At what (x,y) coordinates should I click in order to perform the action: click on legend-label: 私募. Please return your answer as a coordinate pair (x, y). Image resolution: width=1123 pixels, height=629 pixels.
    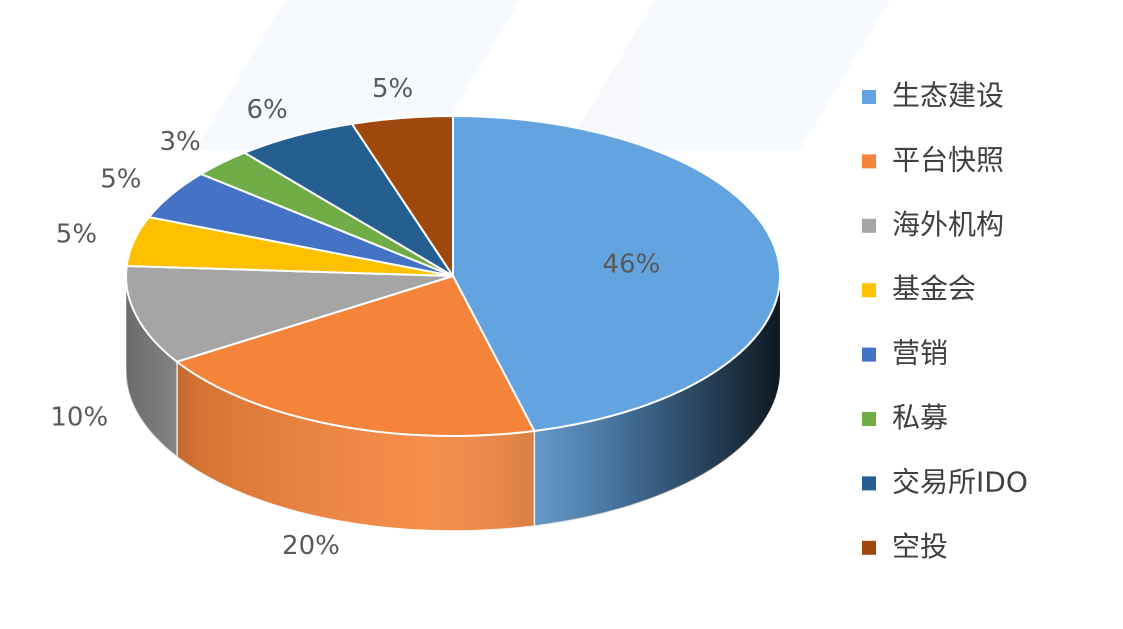
    Looking at the image, I should click on (920, 417).